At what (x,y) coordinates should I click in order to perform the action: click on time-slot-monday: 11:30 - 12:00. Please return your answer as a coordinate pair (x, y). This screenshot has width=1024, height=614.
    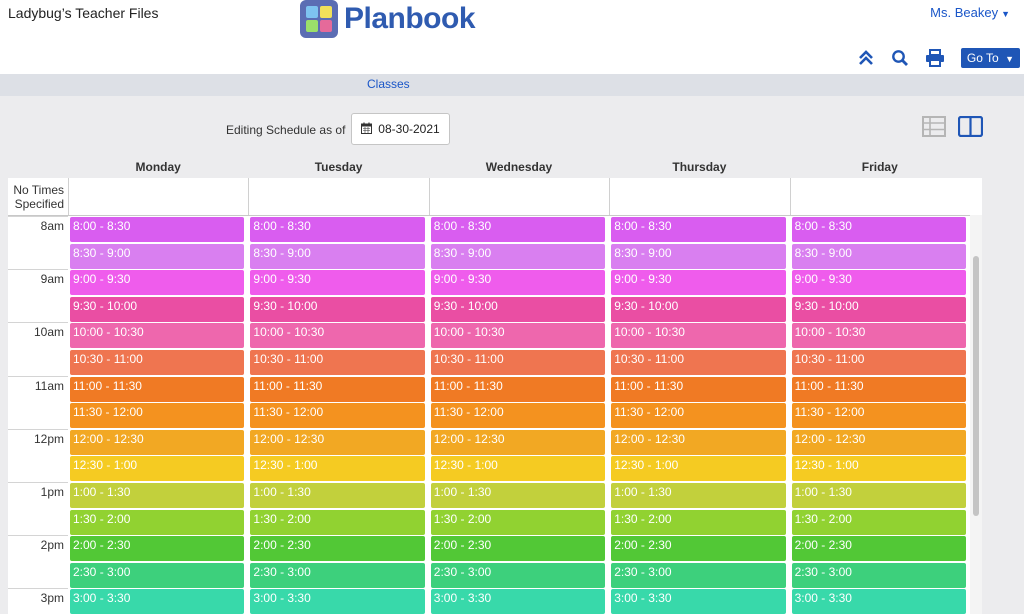
    Looking at the image, I should click on (157, 416).